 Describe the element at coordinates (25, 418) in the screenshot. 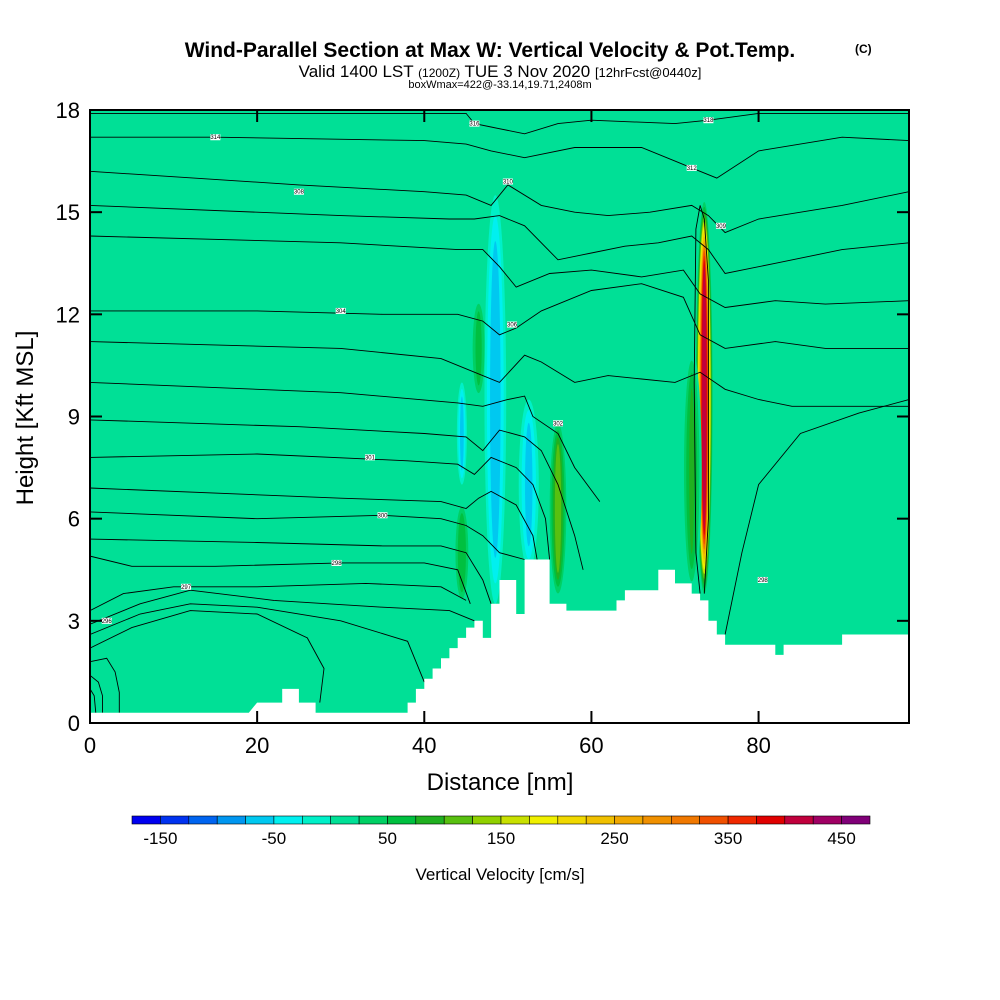

I see `y-axis-label: Height [Kft MSL]` at that location.